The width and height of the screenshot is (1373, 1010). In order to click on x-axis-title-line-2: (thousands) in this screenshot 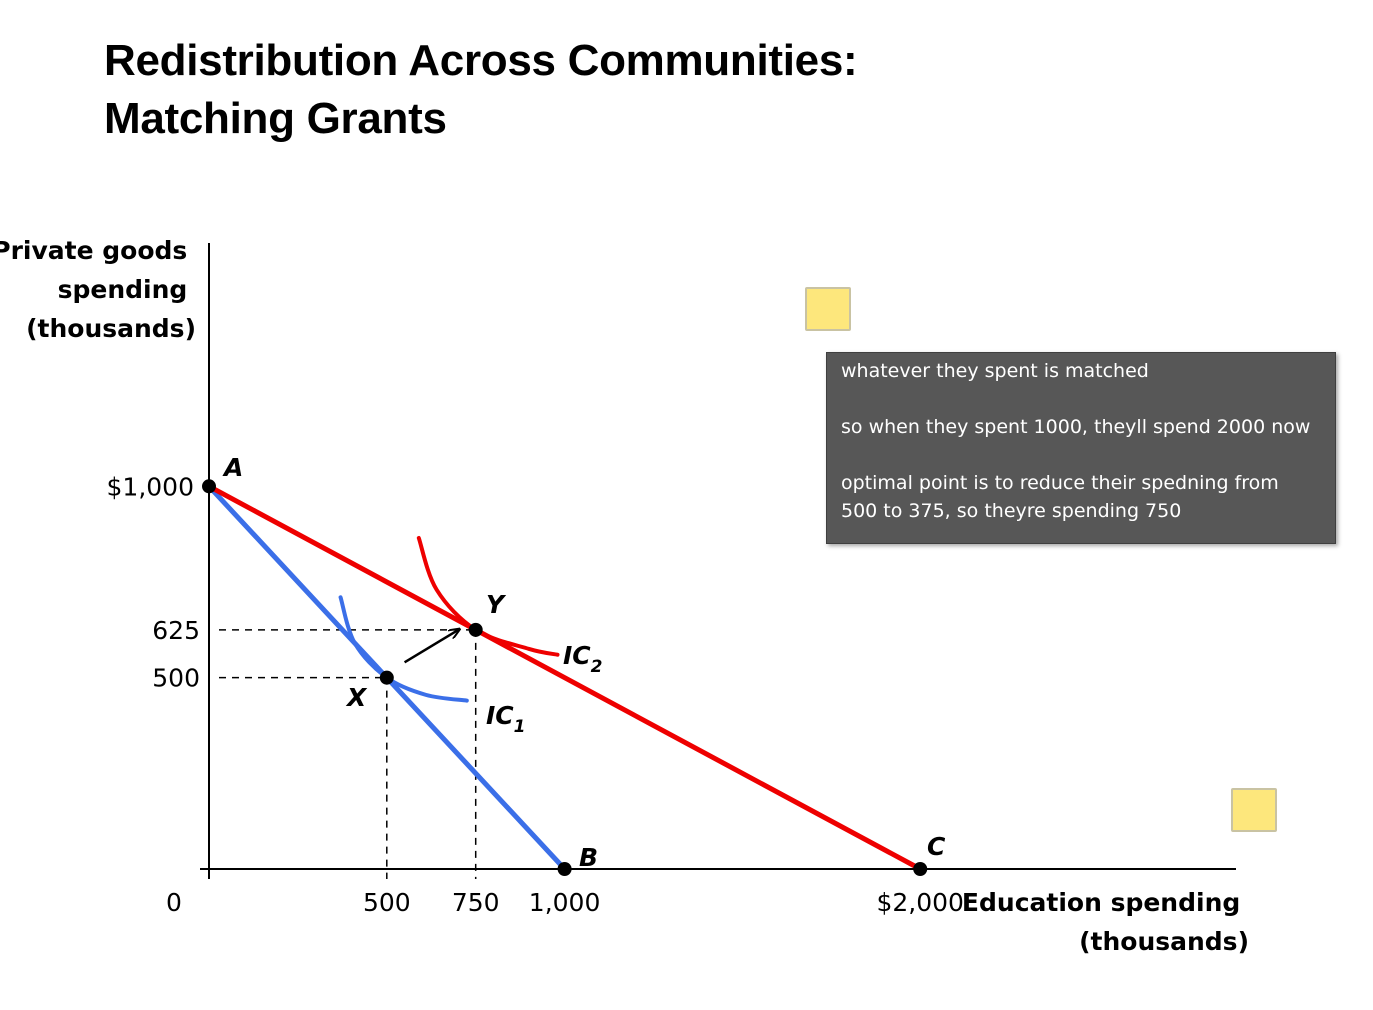, I will do `click(1164, 941)`.